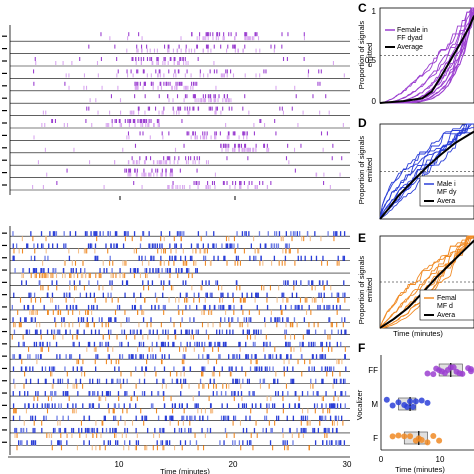 This screenshot has width=474, height=474. I want to click on panel-letter-f: F, so click(361, 348).